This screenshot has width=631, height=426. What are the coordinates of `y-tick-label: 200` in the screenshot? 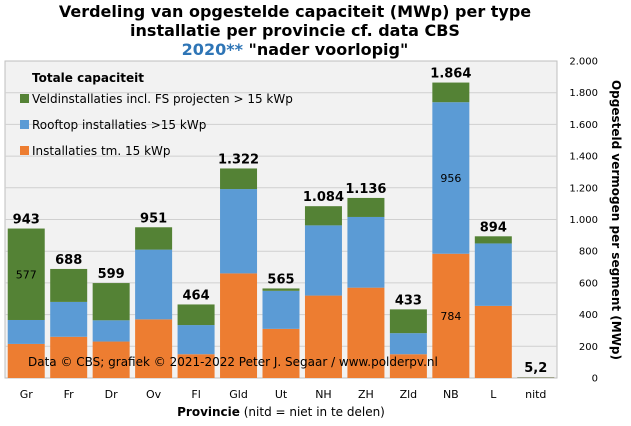 It's located at (588, 347).